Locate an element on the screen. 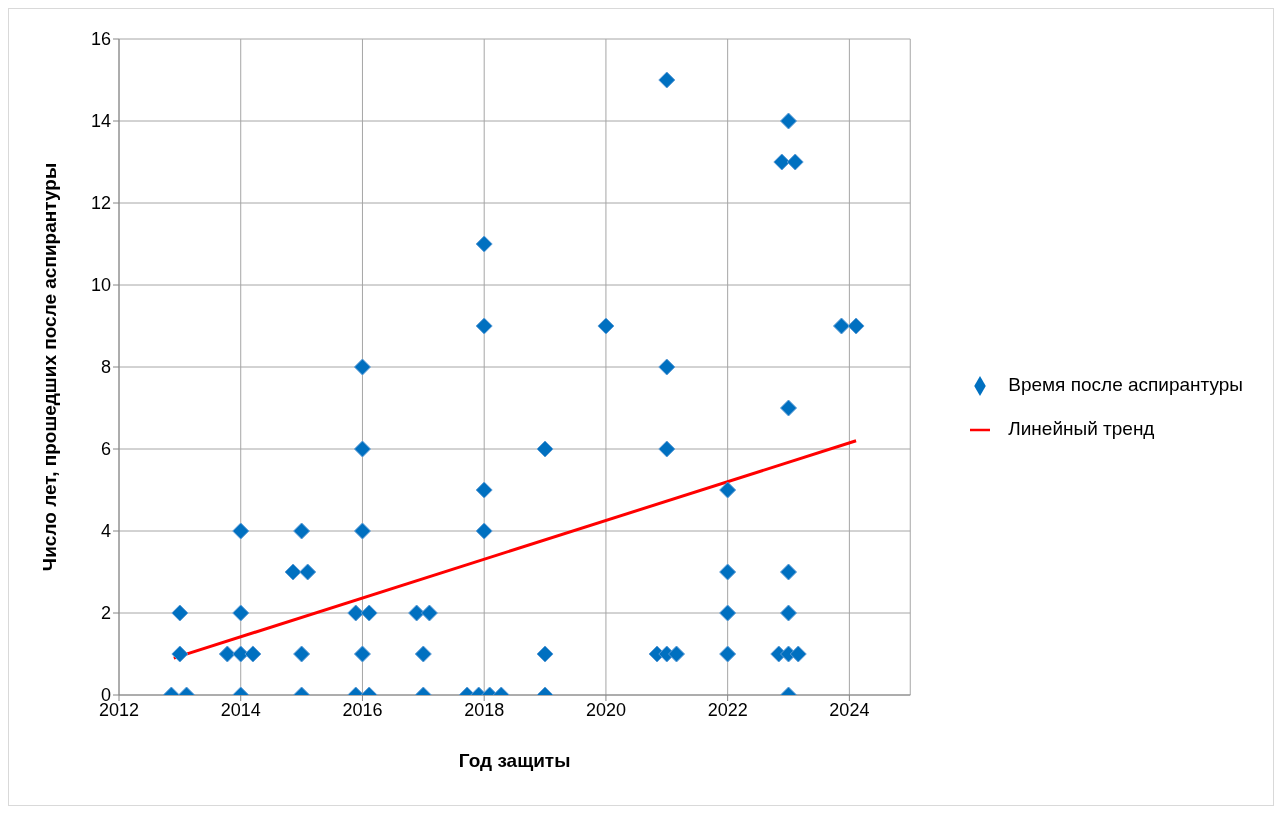 The width and height of the screenshot is (1284, 816). x-tick-label: 2020 is located at coordinates (605, 709).